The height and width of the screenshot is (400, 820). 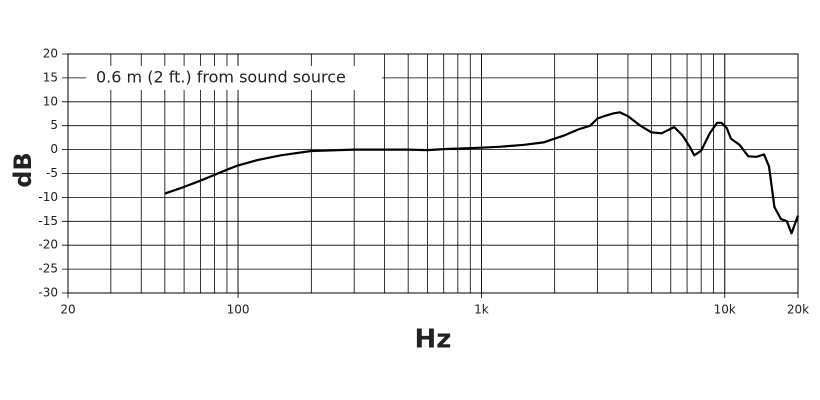 I want to click on y-tick-label: -20, so click(x=48, y=245).